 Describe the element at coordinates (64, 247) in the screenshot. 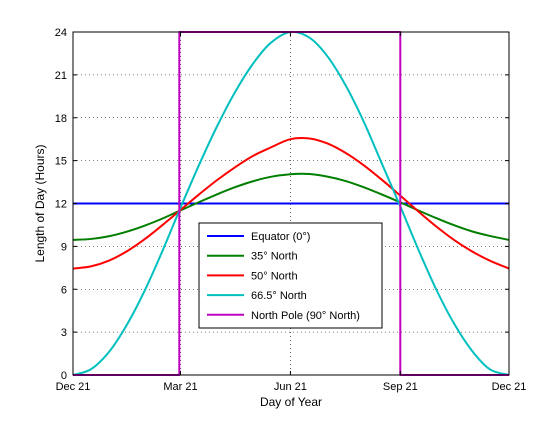

I see `y-tick-label: 9` at that location.